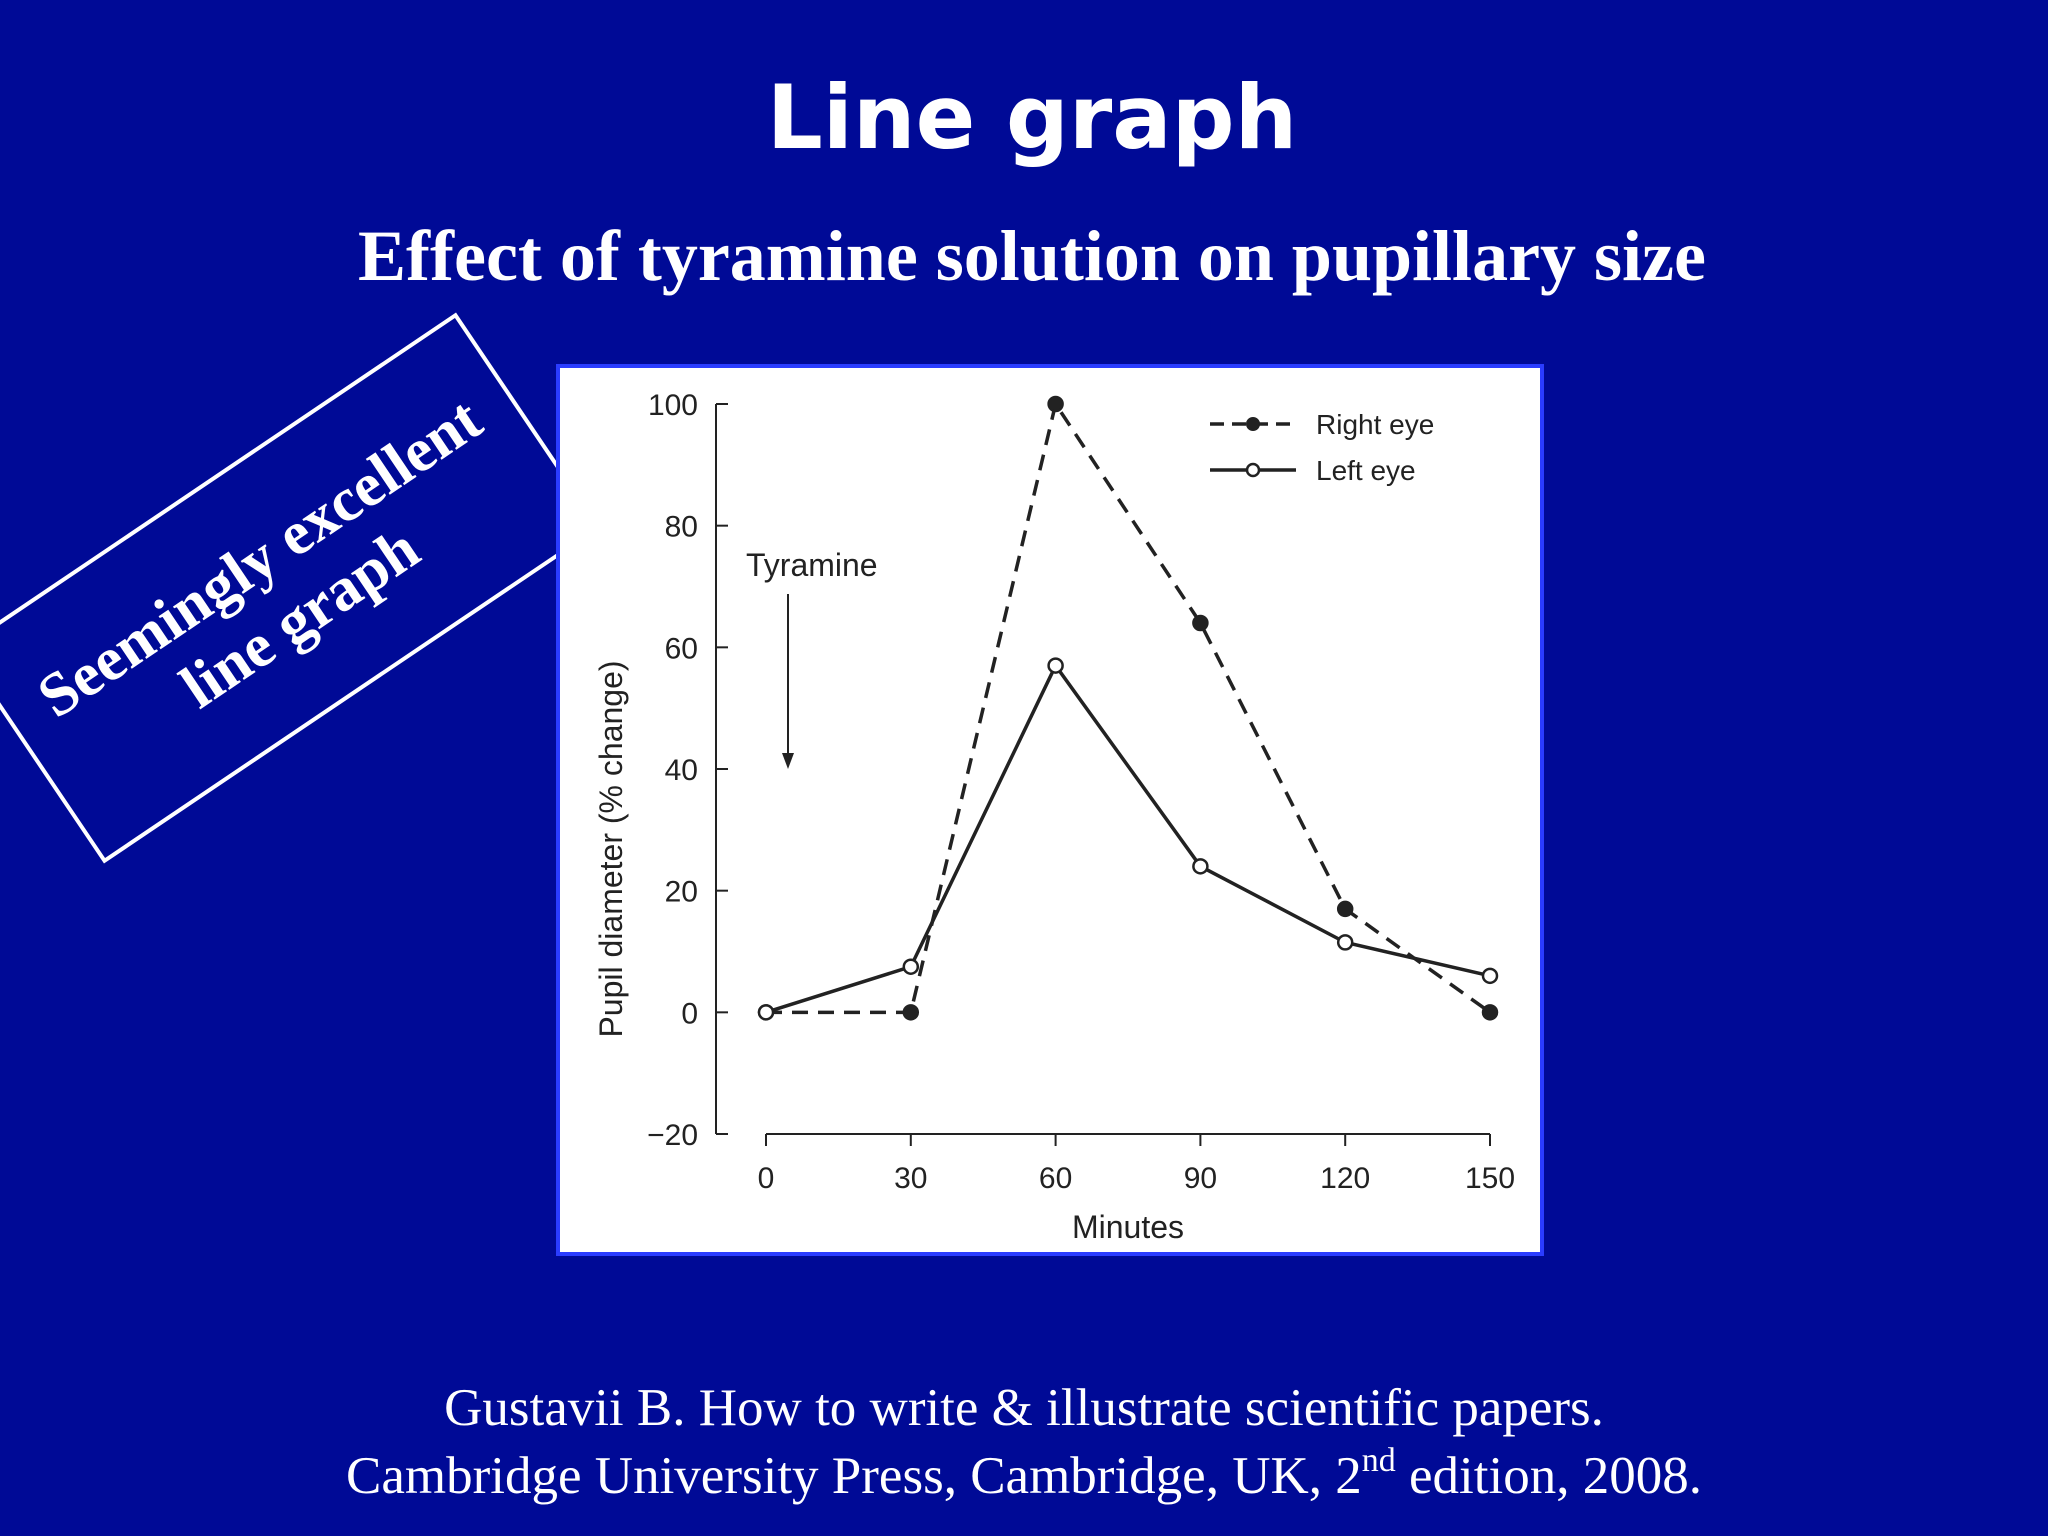 This screenshot has height=1536, width=2048. Describe the element at coordinates (1253, 424) in the screenshot. I see `legend-marker-right-eye` at that location.